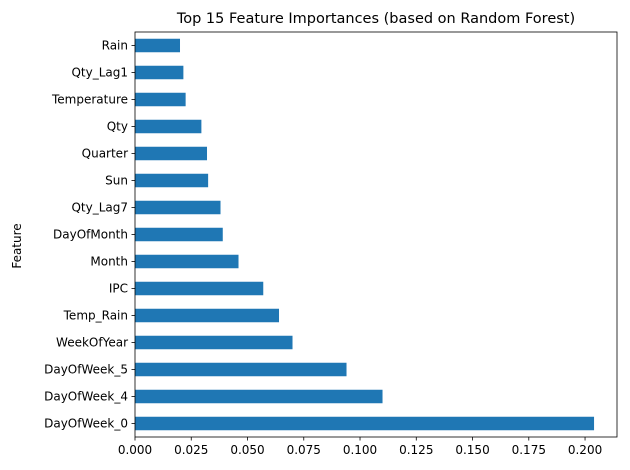  I want to click on y-tick-label: Quarter, so click(105, 154).